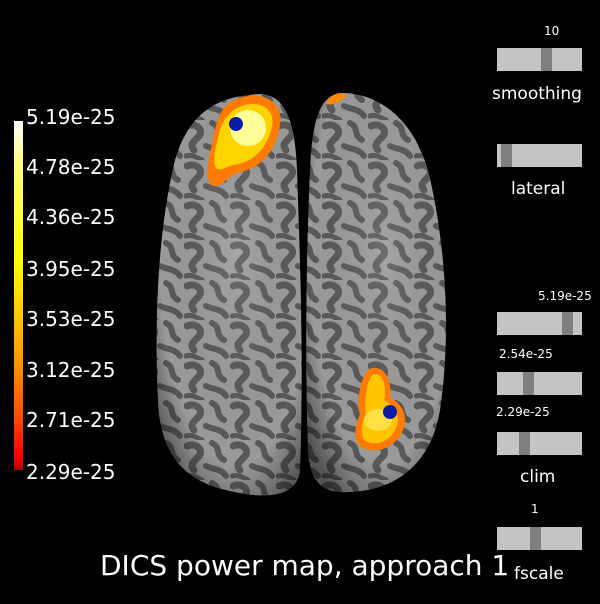 The height and width of the screenshot is (604, 600). Describe the element at coordinates (567, 323) in the screenshot. I see `clim-max-slider-handle` at that location.